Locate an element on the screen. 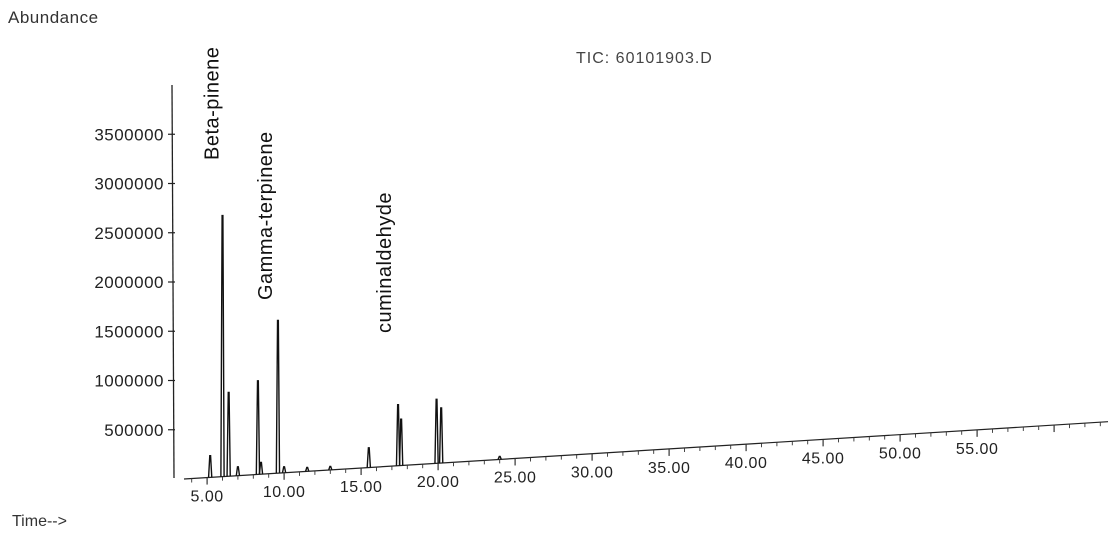 This screenshot has height=545, width=1117. y-tick-label: 1000000 is located at coordinates (129, 381).